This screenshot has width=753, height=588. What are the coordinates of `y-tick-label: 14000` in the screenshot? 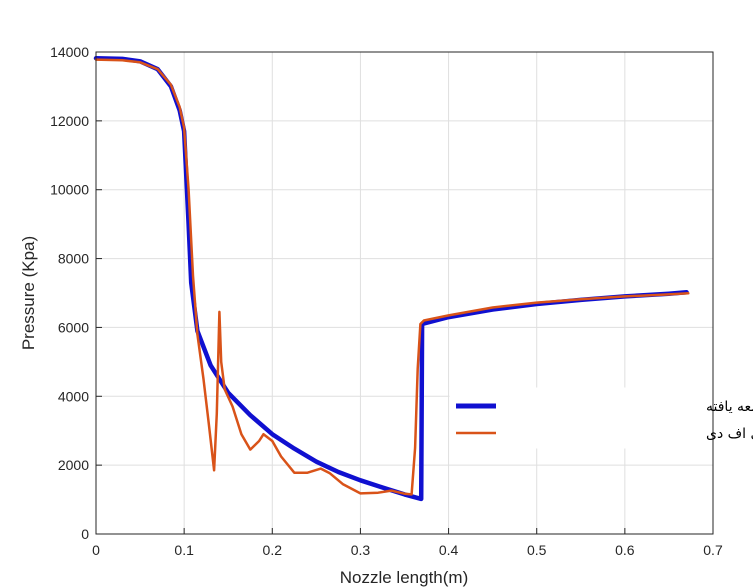 It's located at (69, 52).